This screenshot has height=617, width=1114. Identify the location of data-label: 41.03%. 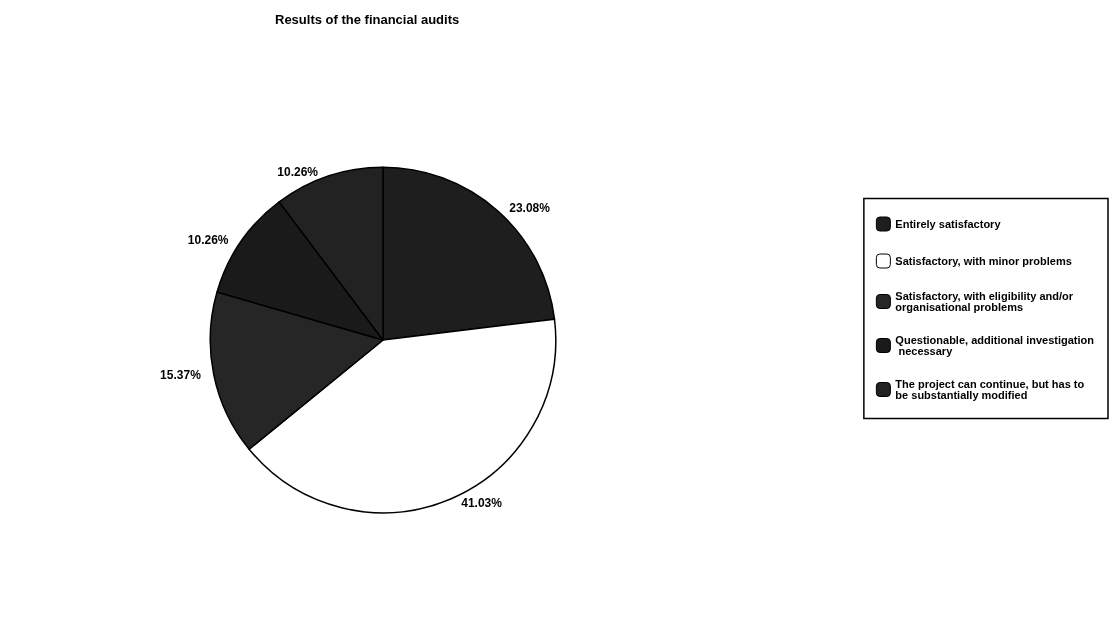
(482, 502).